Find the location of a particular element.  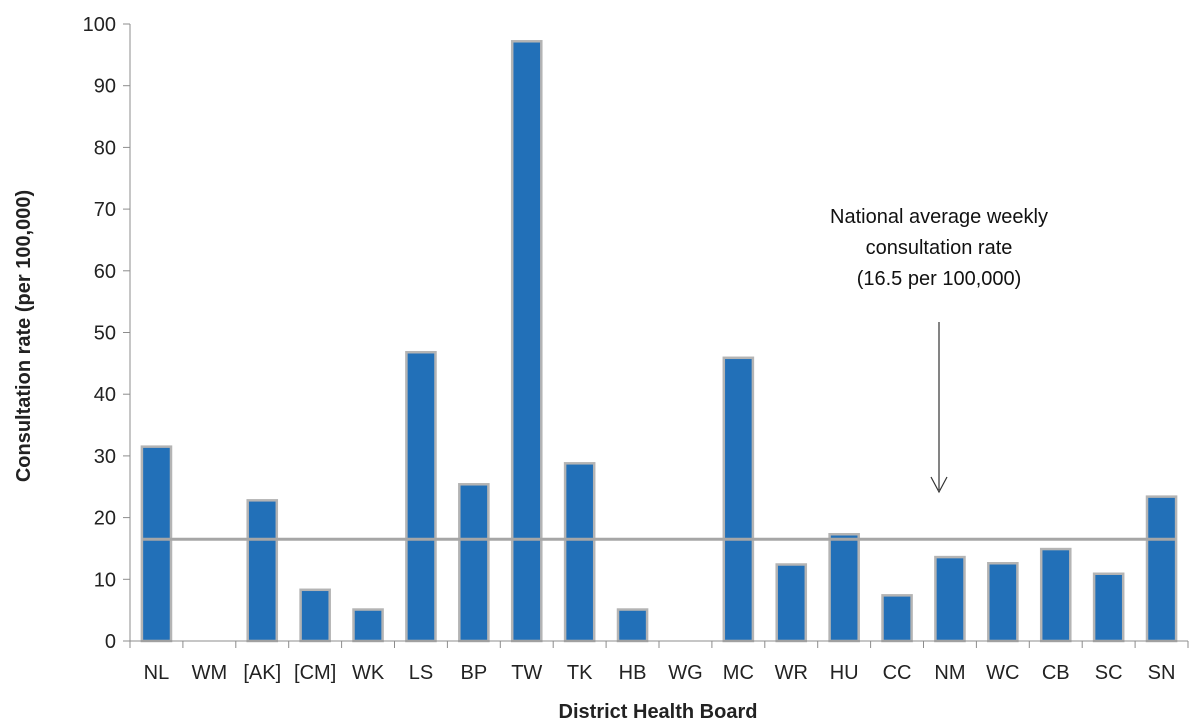

x-tick-label: WG is located at coordinates (685, 673).